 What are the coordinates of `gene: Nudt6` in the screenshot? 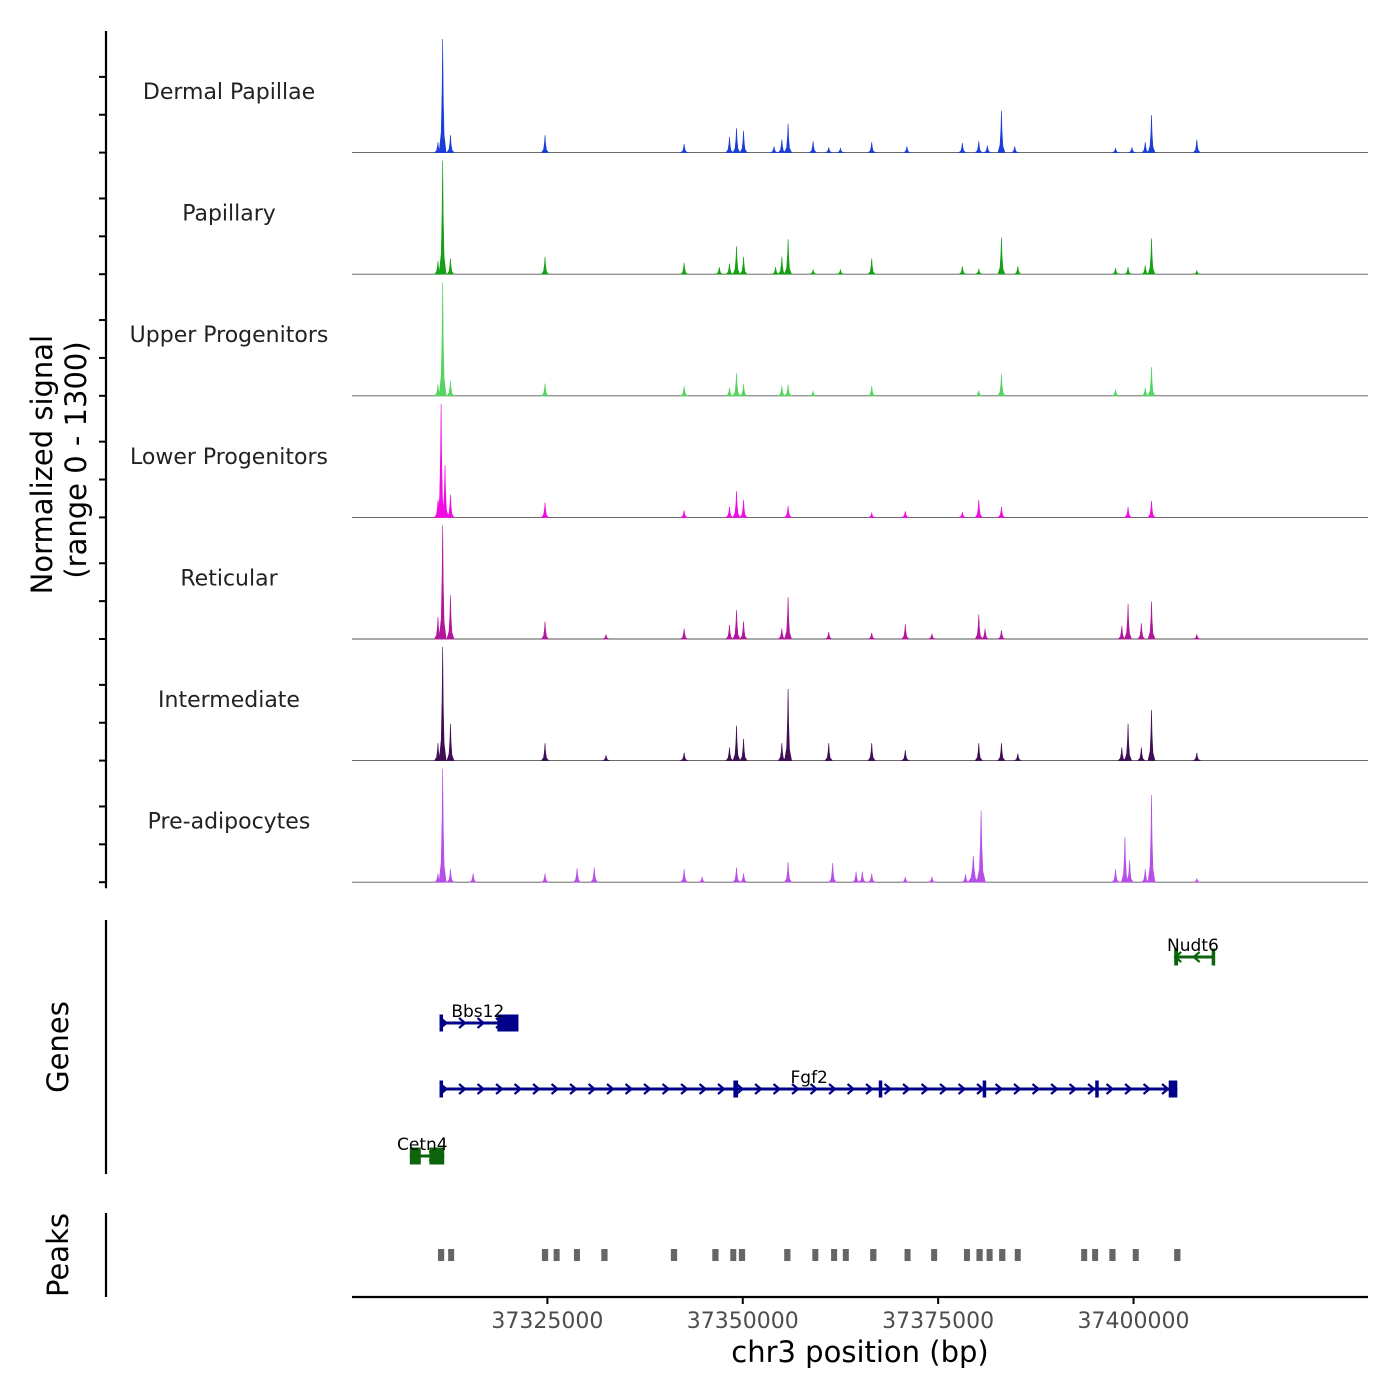 It's located at (1193, 951).